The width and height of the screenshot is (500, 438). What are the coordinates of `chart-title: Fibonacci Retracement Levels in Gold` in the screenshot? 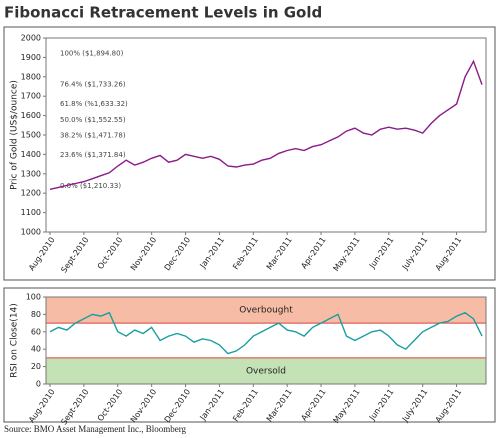 It's located at (163, 13).